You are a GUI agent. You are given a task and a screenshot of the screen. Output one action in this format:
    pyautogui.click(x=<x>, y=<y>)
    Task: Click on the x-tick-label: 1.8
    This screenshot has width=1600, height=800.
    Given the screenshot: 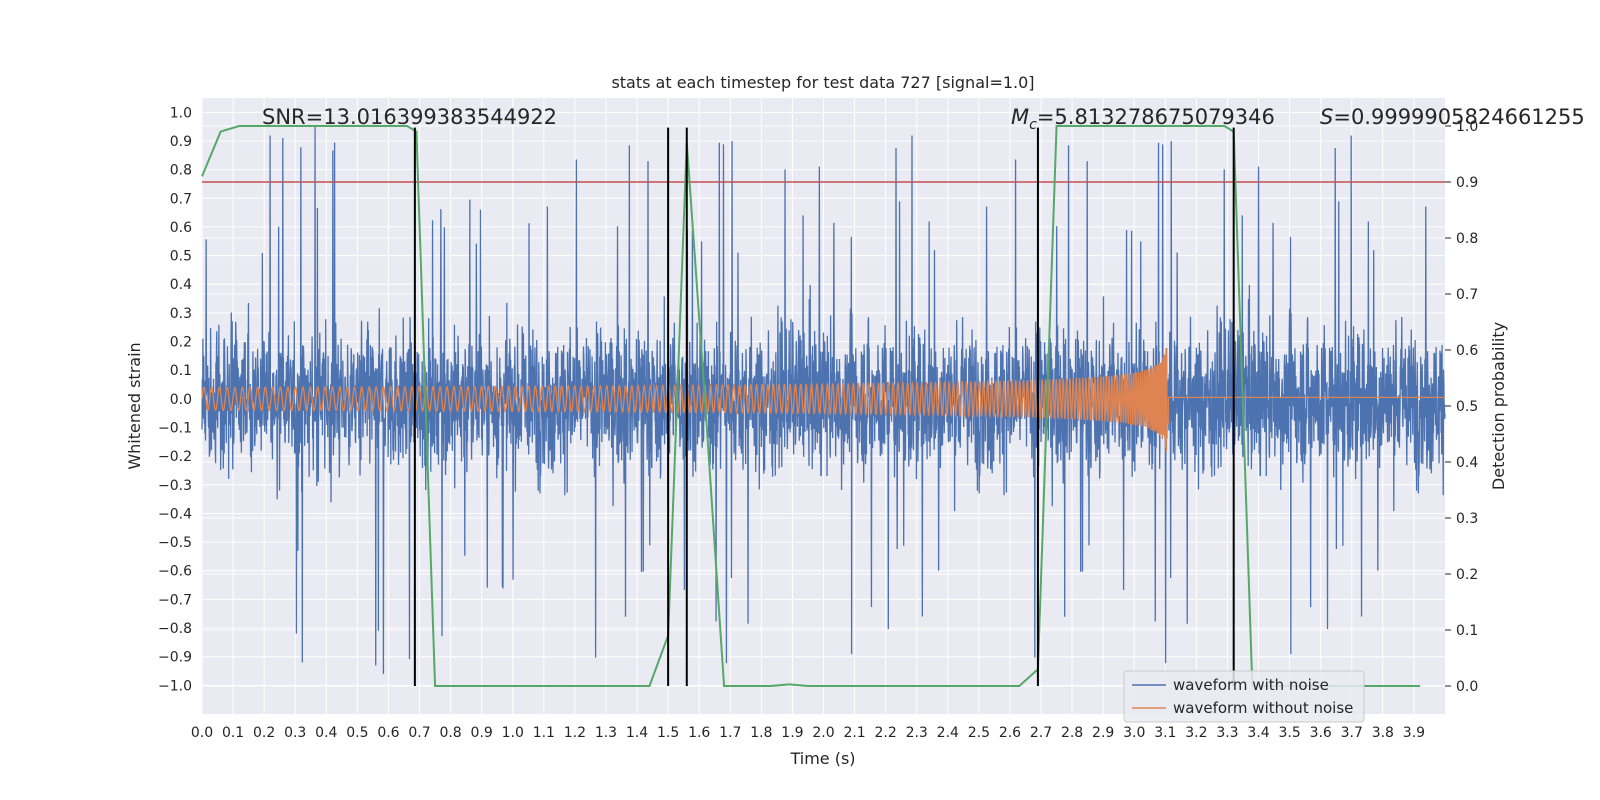 What is the action you would take?
    pyautogui.click(x=761, y=733)
    